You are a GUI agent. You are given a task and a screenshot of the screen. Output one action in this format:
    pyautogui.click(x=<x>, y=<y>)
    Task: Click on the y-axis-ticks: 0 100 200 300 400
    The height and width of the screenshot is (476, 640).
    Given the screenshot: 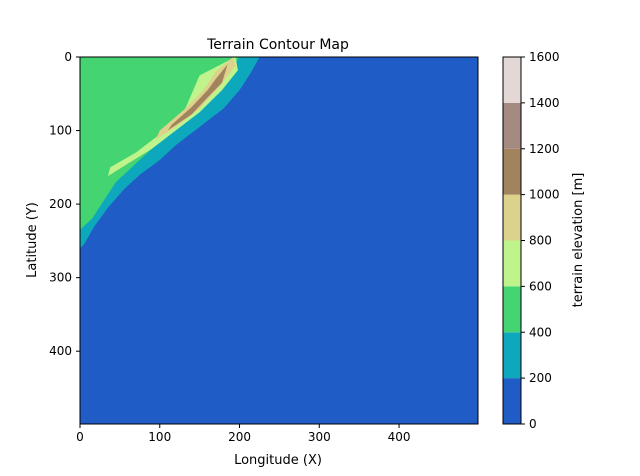 What is the action you would take?
    pyautogui.click(x=64, y=204)
    